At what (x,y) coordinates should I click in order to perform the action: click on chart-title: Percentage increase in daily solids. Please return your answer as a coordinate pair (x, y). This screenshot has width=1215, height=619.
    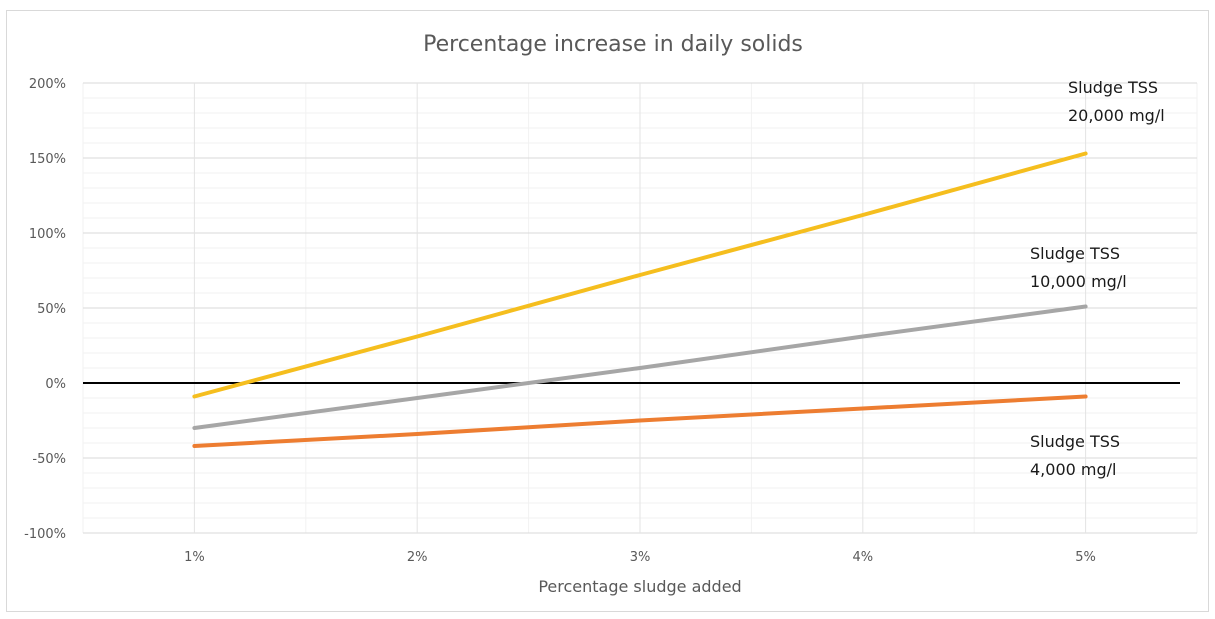
    Looking at the image, I should click on (613, 44).